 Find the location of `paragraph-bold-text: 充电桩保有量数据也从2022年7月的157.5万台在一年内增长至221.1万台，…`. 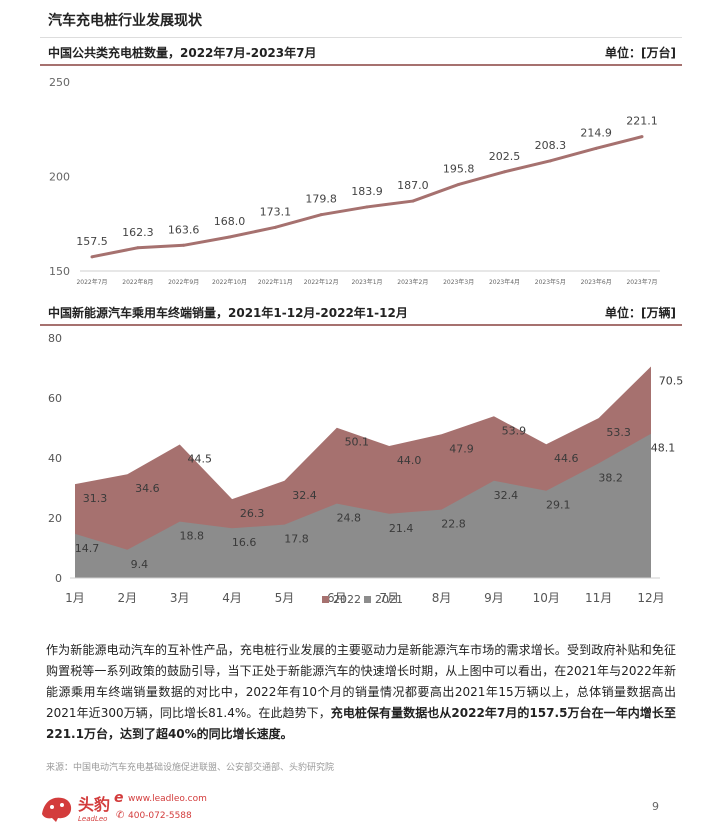

paragraph-bold-text: 充电桩保有量数据也从2022年7月的157.5万台在一年内增长至221.1万台，… is located at coordinates (361, 723).